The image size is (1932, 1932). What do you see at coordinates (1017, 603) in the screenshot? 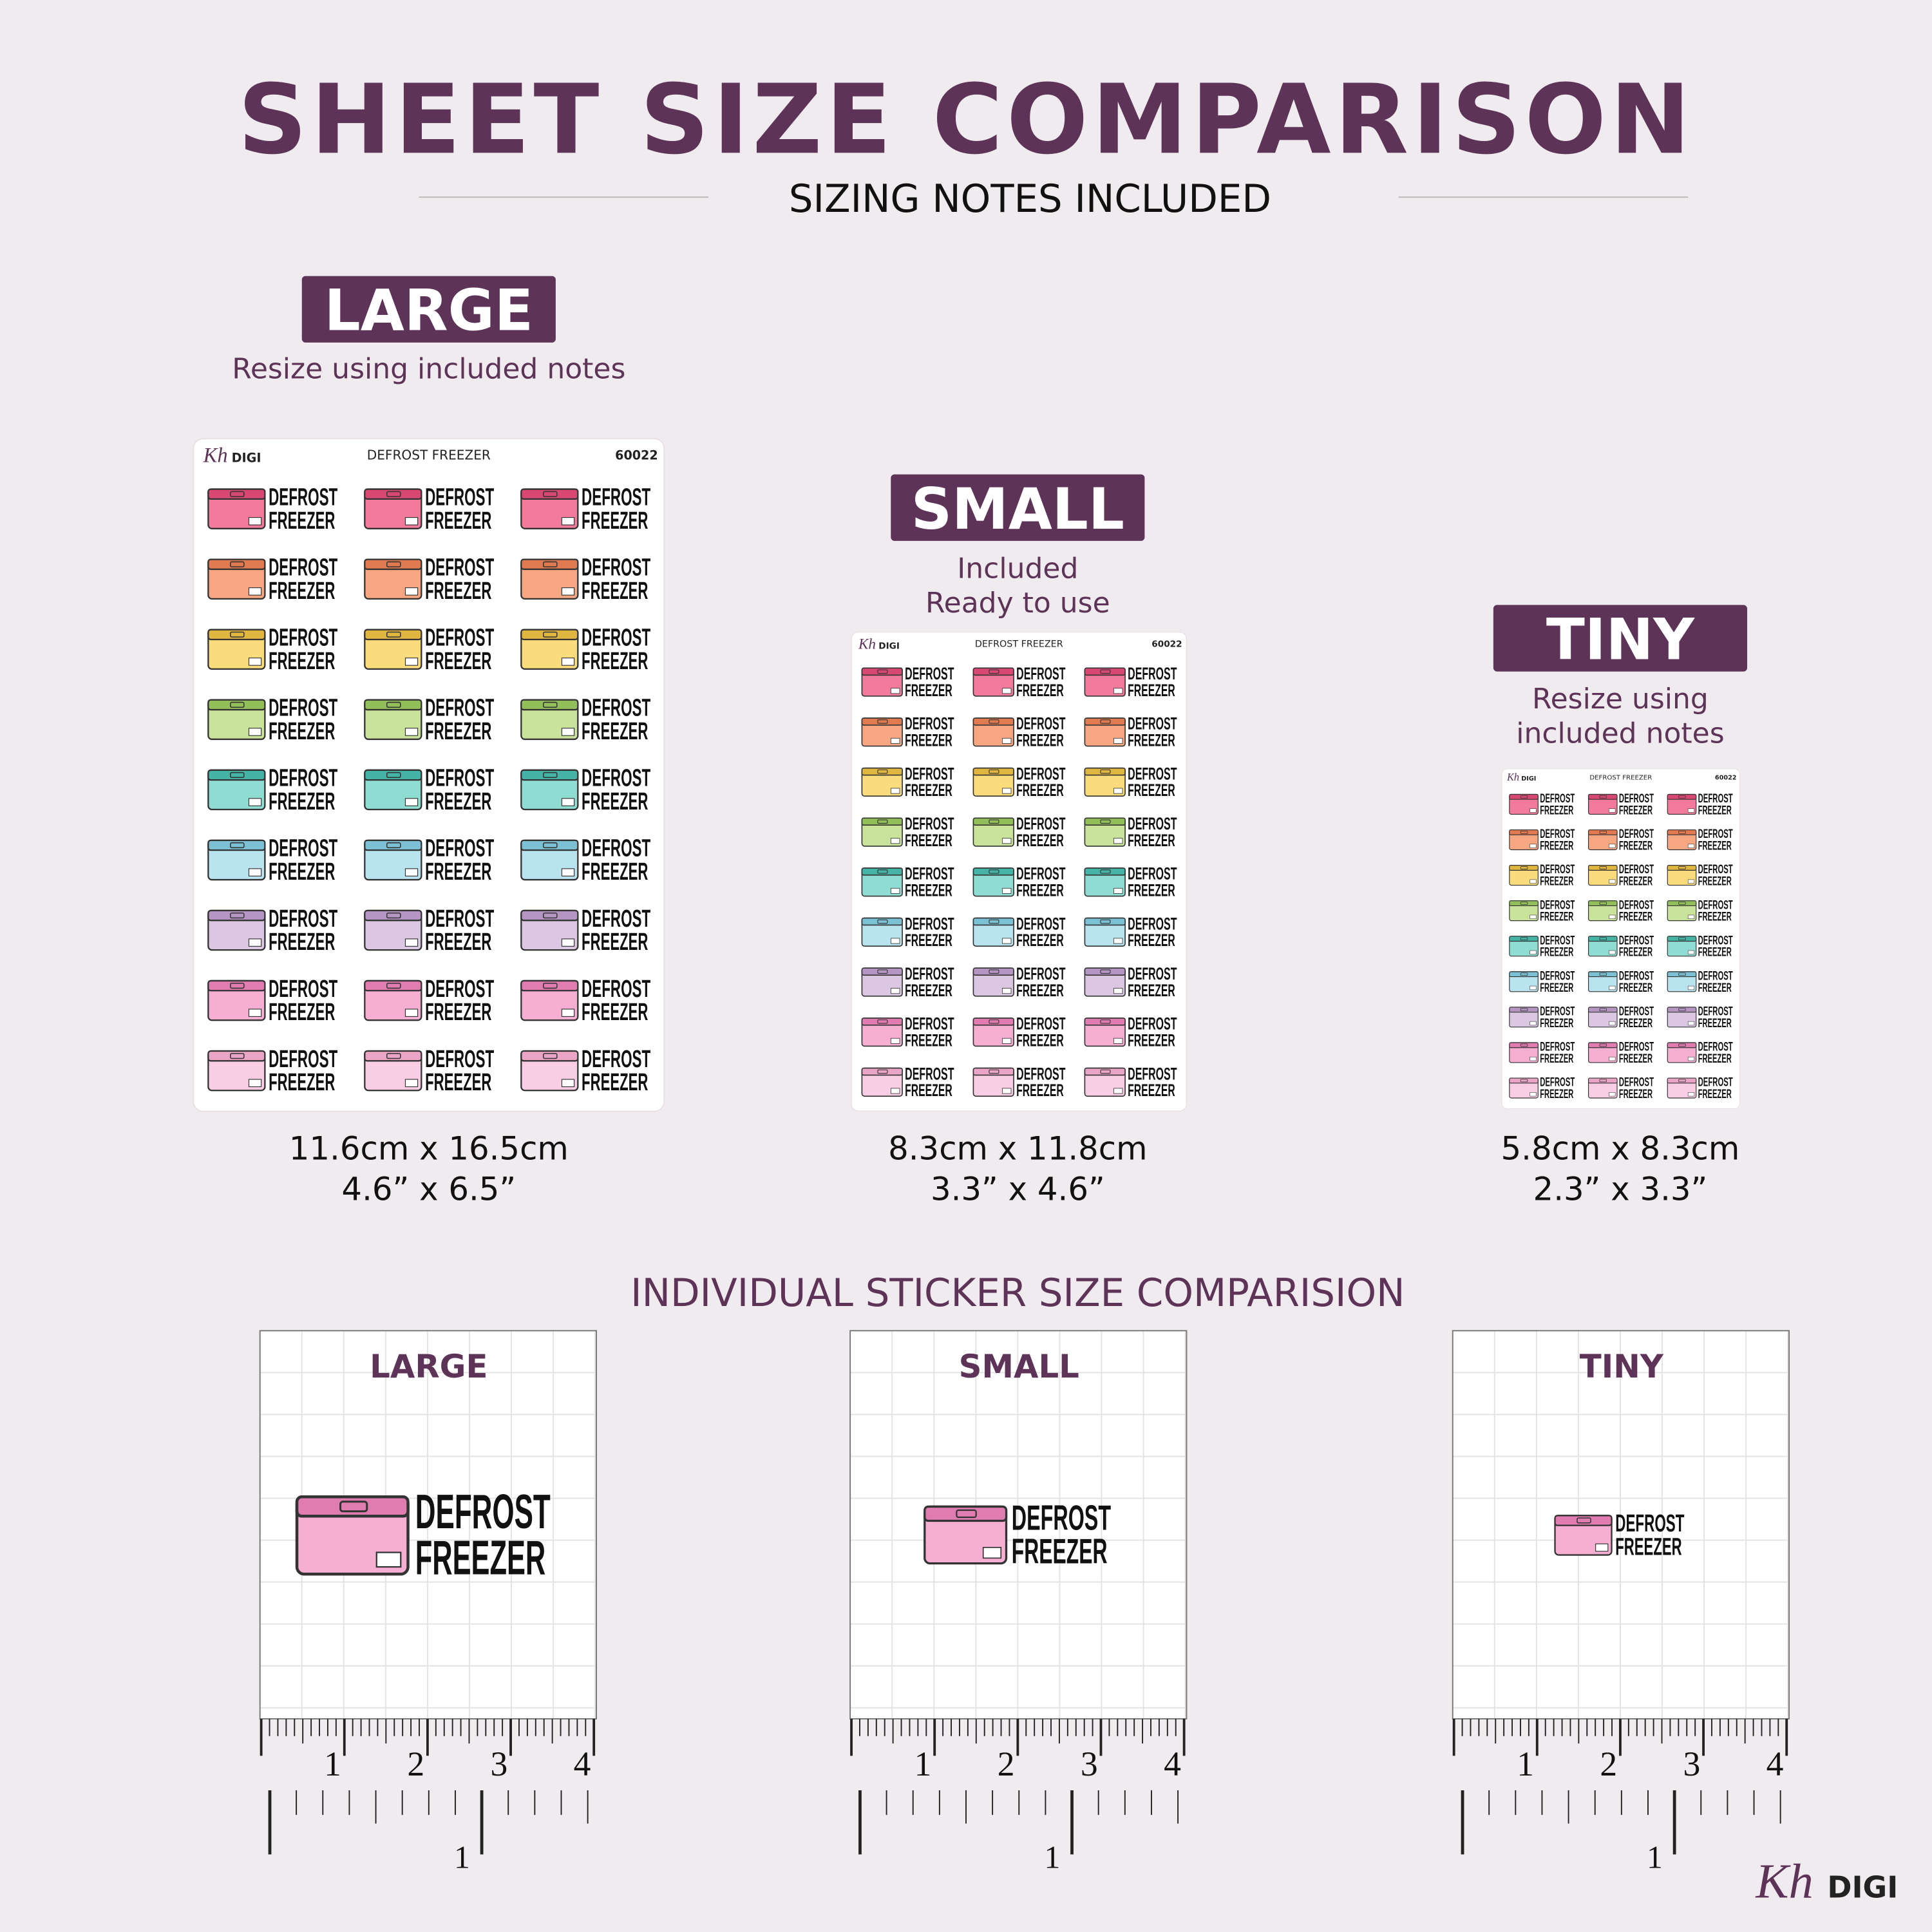
I see `size-note: Ready to use` at bounding box center [1017, 603].